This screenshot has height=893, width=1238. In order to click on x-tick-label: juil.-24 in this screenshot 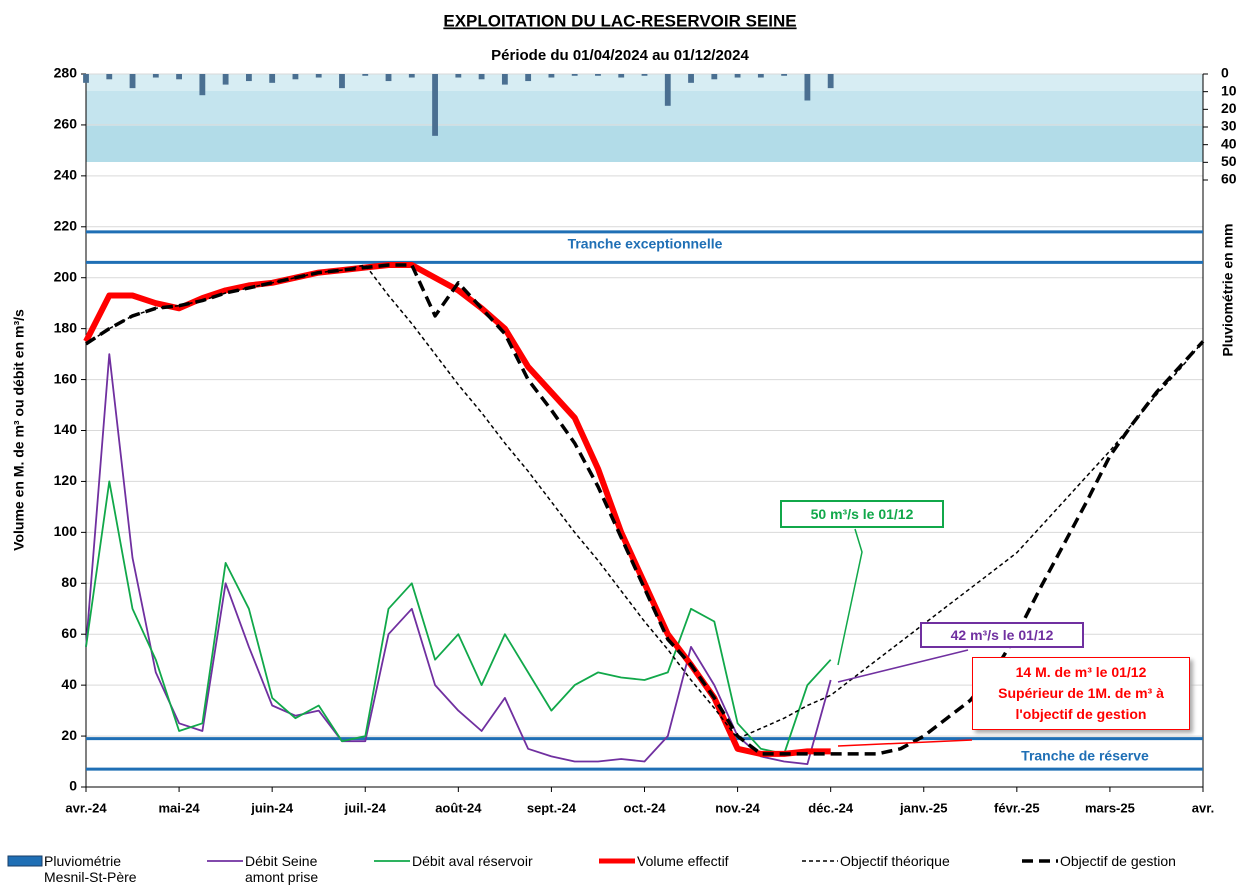, I will do `click(365, 807)`.